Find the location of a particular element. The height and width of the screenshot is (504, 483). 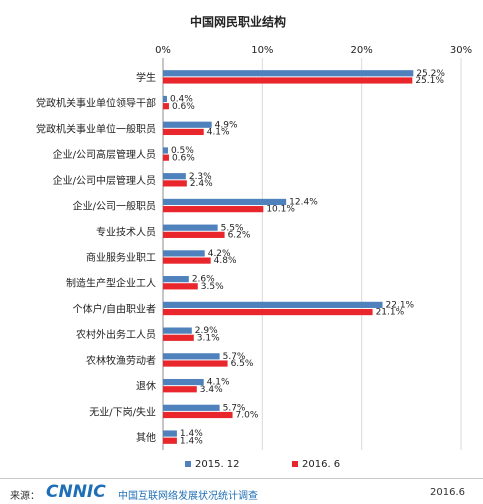

category-label: 无业/下岗/失业 is located at coordinates (122, 411).